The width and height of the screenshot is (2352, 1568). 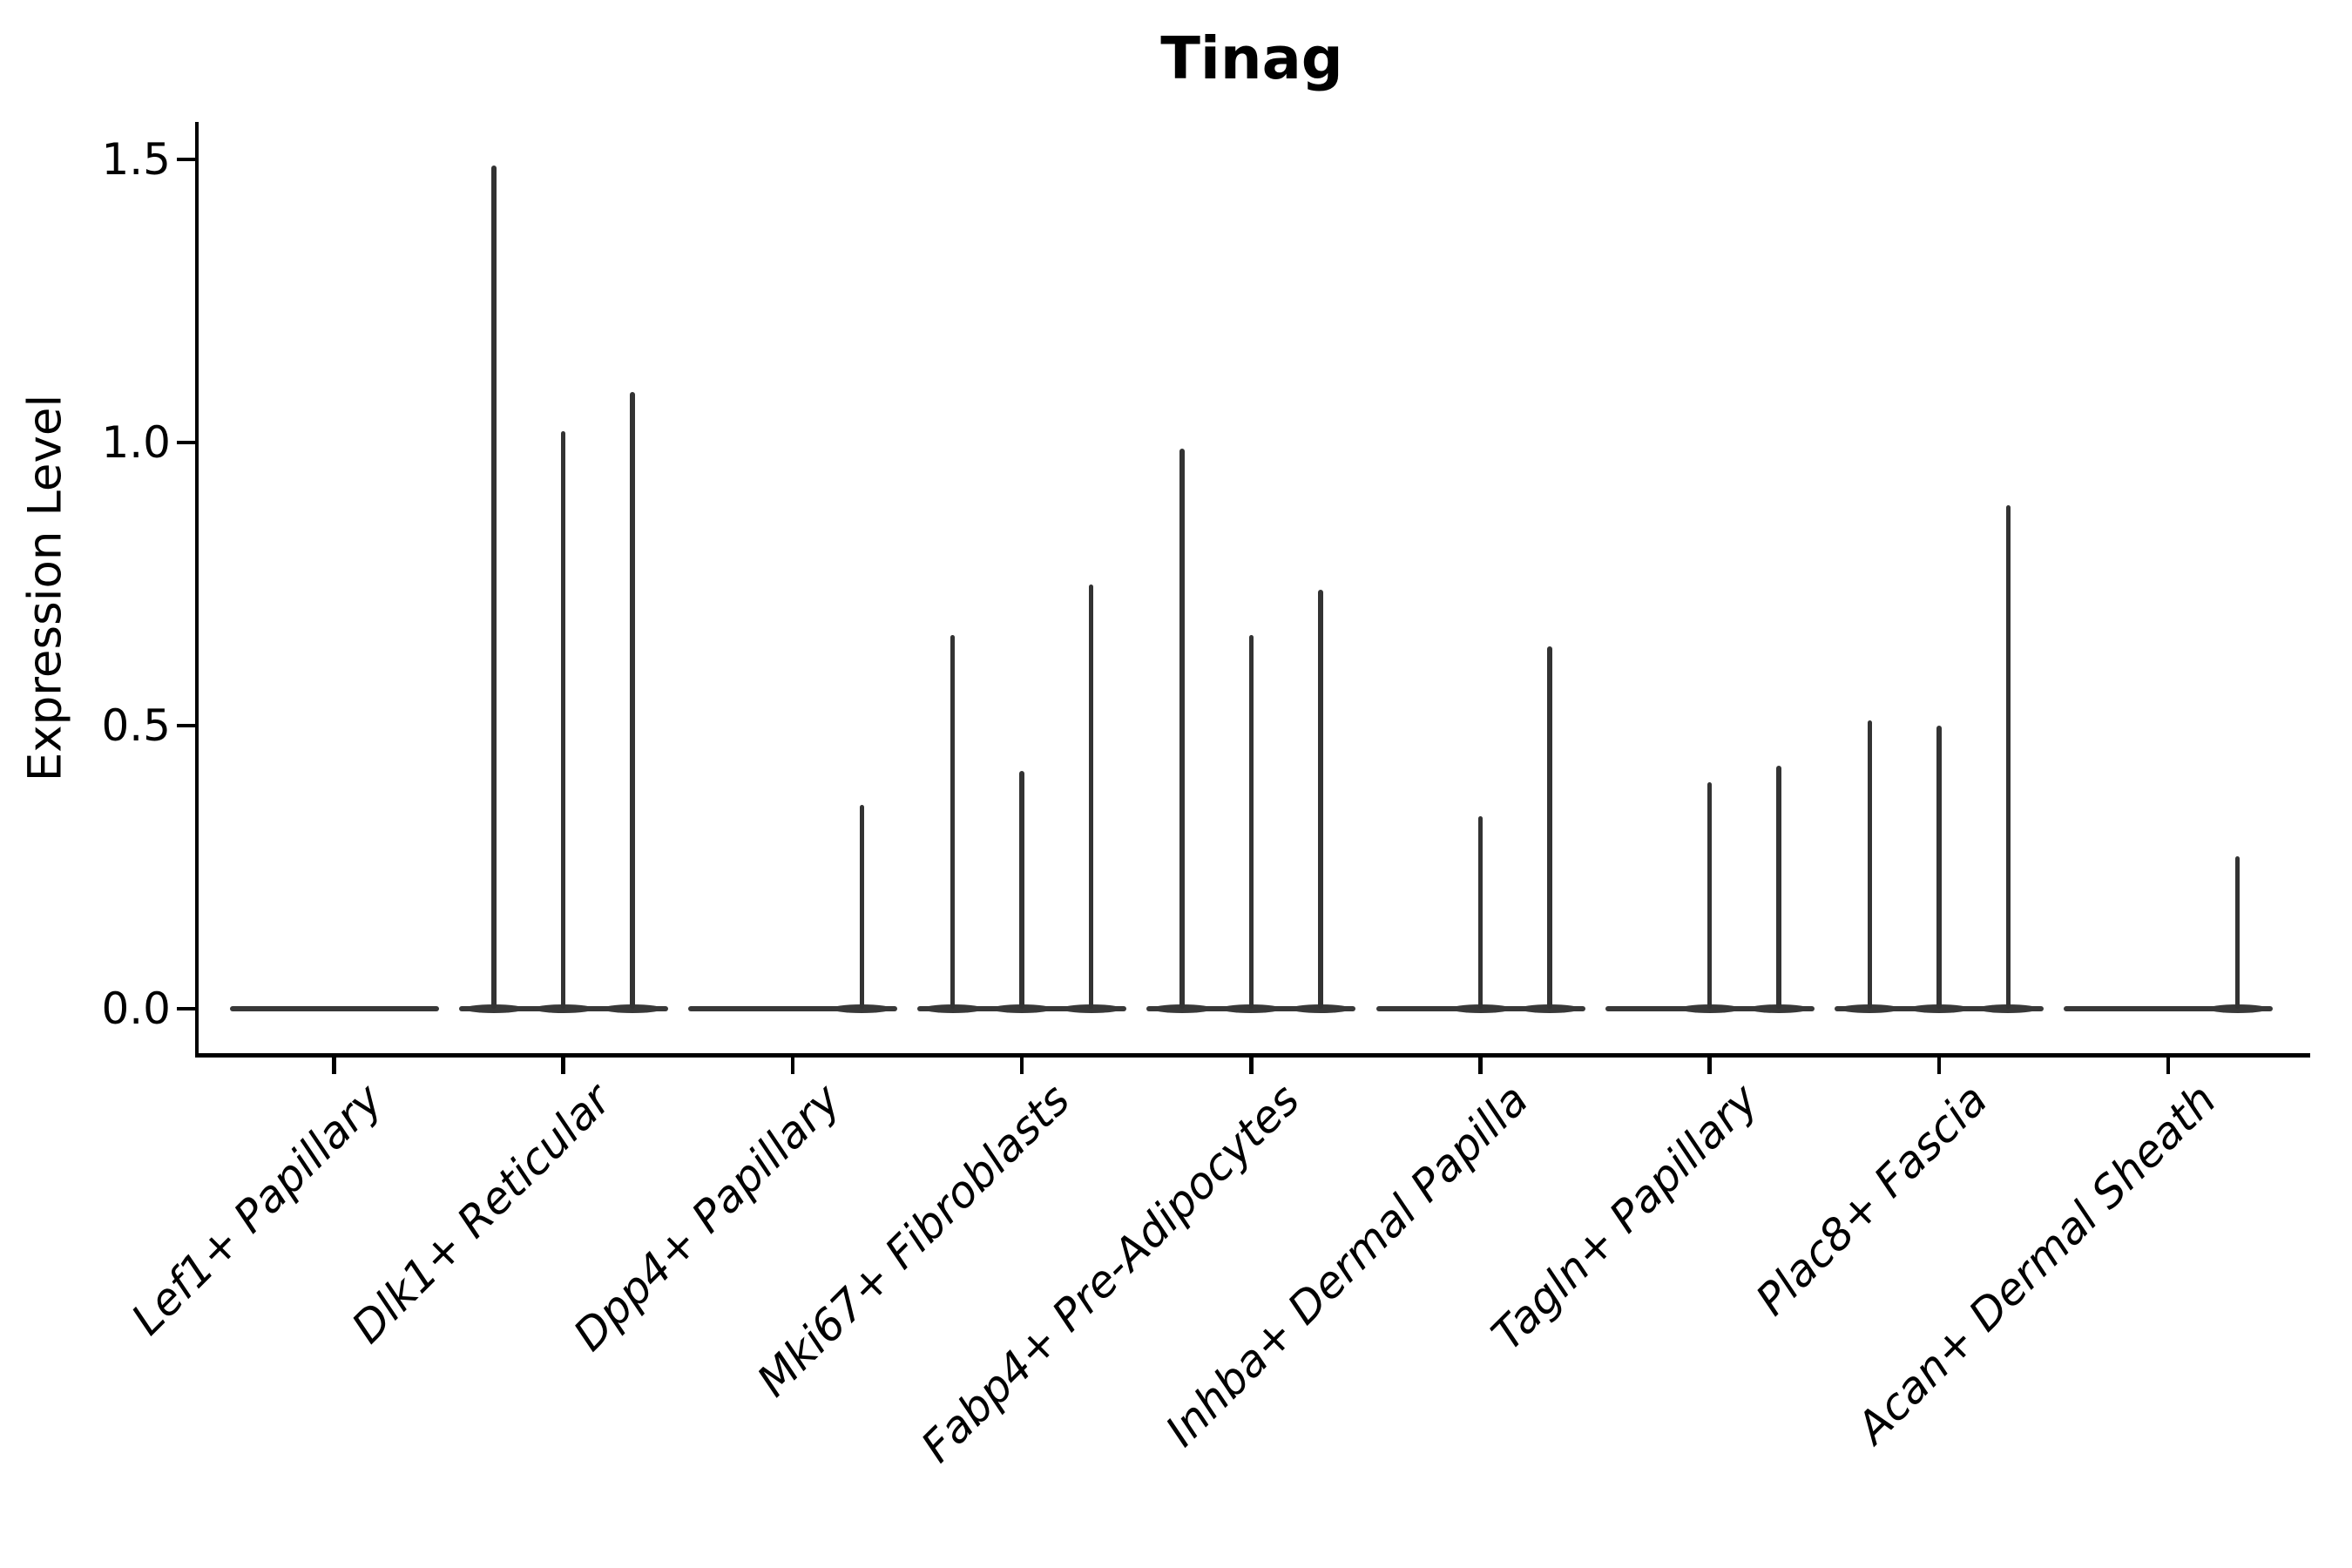 I want to click on x-axis-spine, so click(x=1252, y=1055).